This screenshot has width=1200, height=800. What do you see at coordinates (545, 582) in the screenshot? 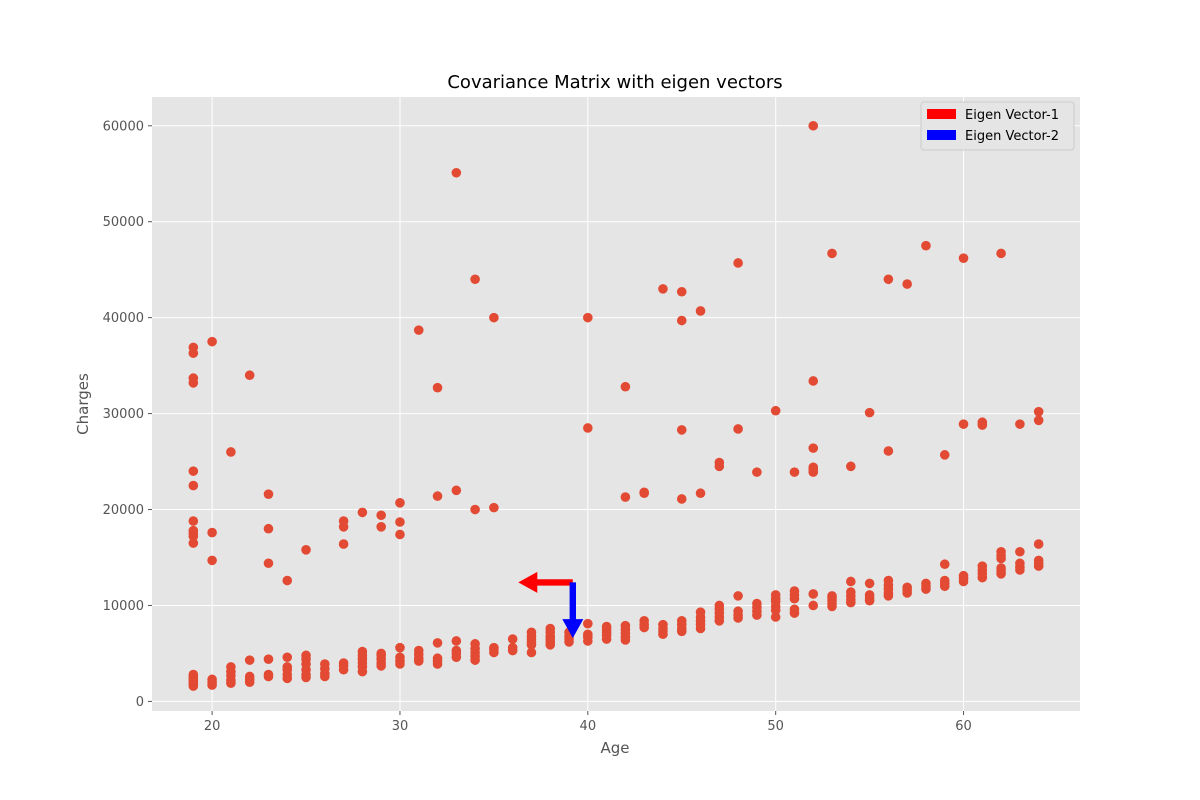
I see `eigen-vector-1-arrow` at bounding box center [545, 582].